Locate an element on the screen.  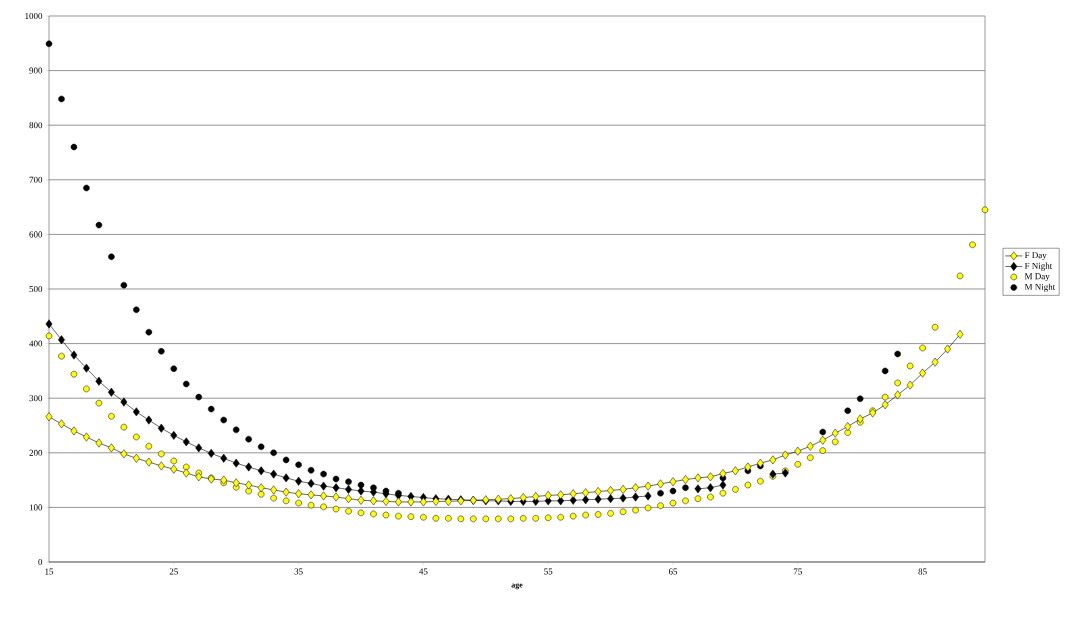
y-tick-label: 1000 is located at coordinates (34, 16).